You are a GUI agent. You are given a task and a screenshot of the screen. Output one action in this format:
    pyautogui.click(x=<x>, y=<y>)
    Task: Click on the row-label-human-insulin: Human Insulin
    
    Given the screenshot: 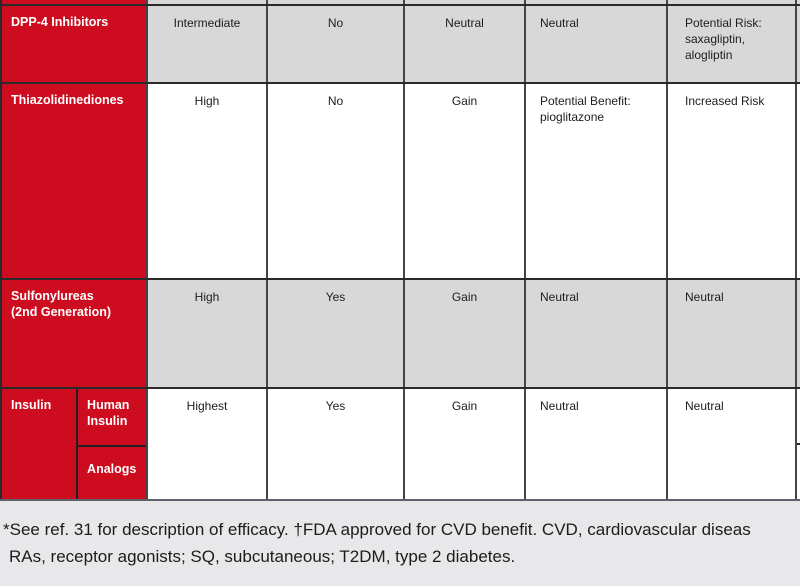 What is the action you would take?
    pyautogui.click(x=112, y=417)
    